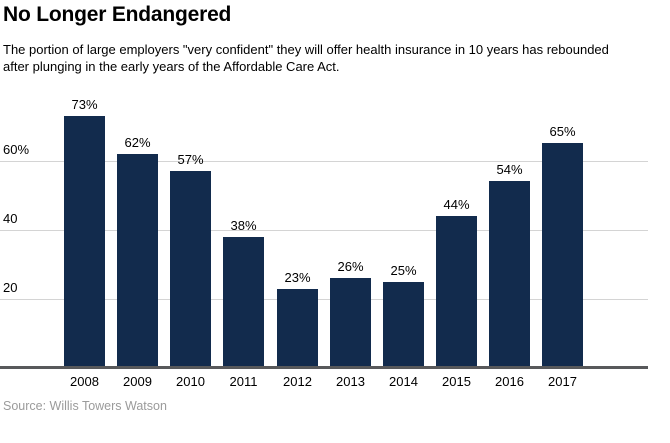 This screenshot has width=670, height=443. Describe the element at coordinates (190, 269) in the screenshot. I see `bar-2010` at that location.